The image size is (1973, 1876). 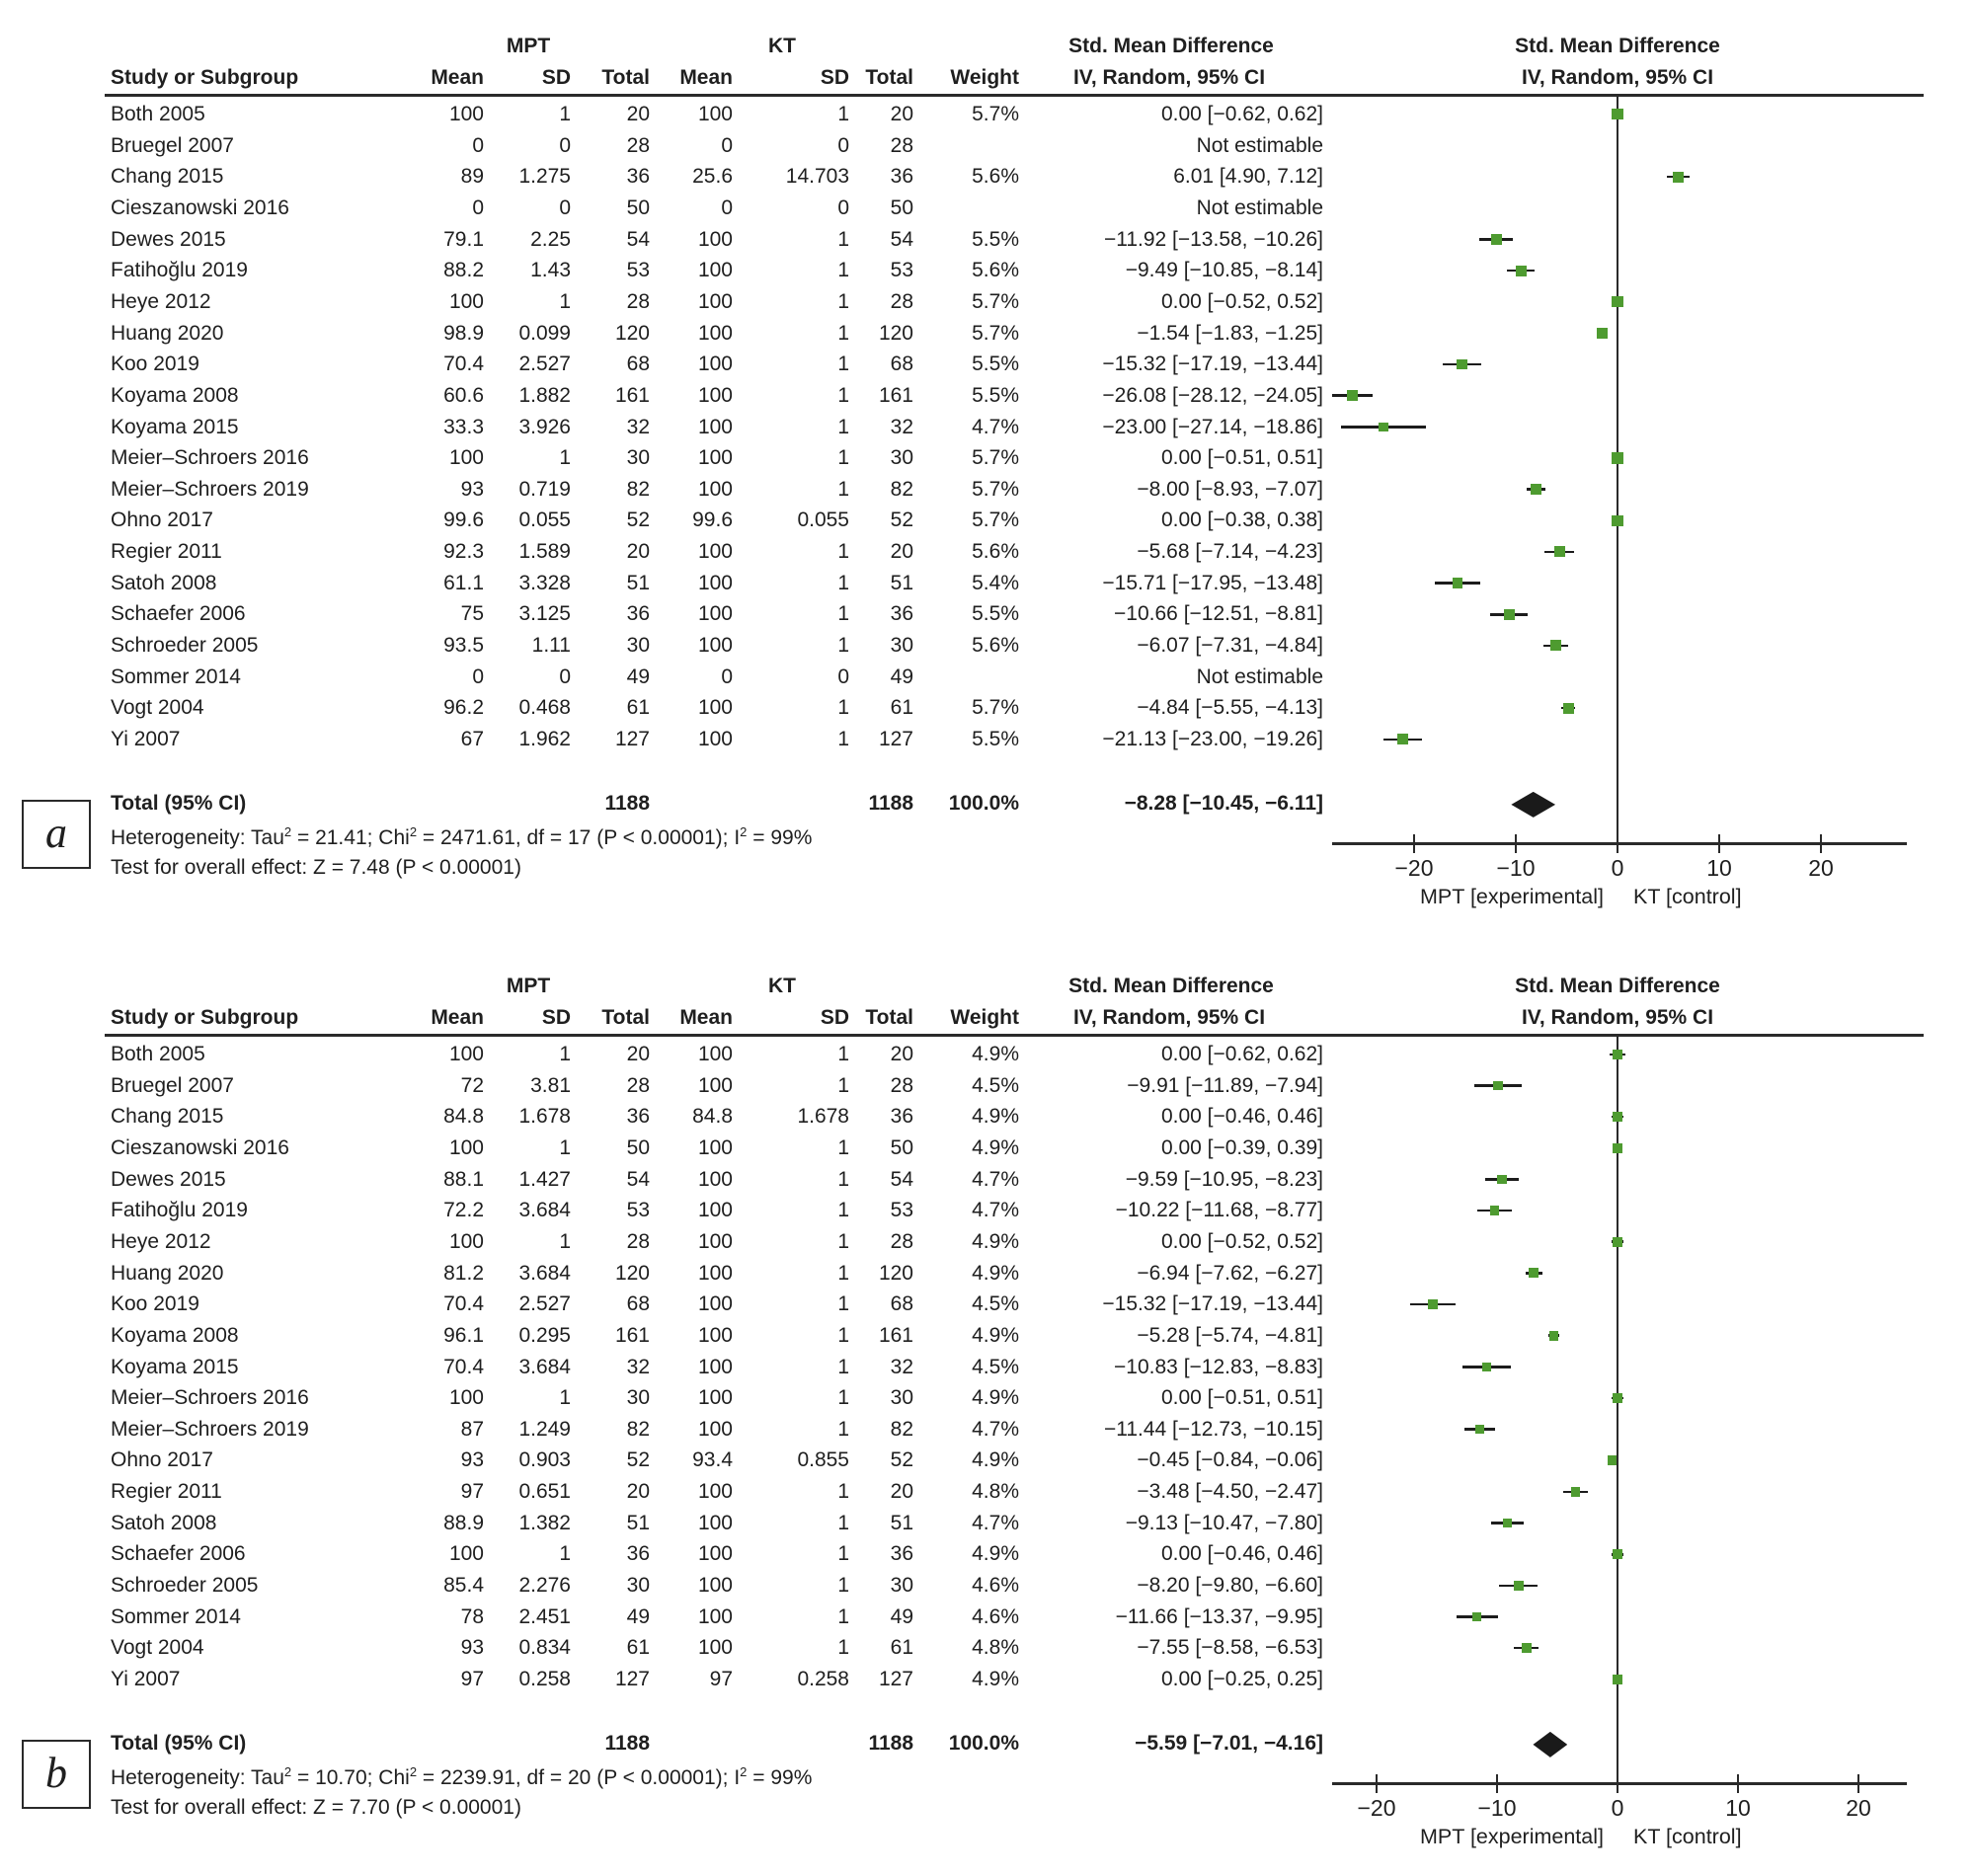 What do you see at coordinates (1617, 1808) in the screenshot?
I see `x-axis-tick-label: 0` at bounding box center [1617, 1808].